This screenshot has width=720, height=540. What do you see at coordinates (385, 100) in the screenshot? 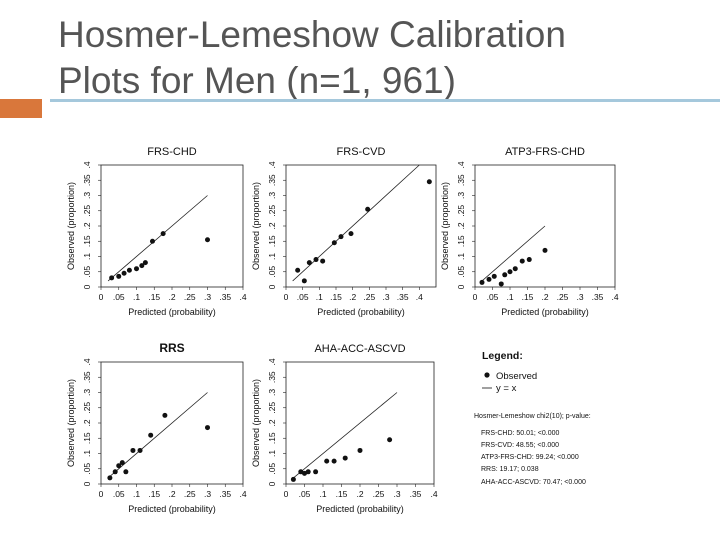
I see `title-rule-line` at bounding box center [385, 100].